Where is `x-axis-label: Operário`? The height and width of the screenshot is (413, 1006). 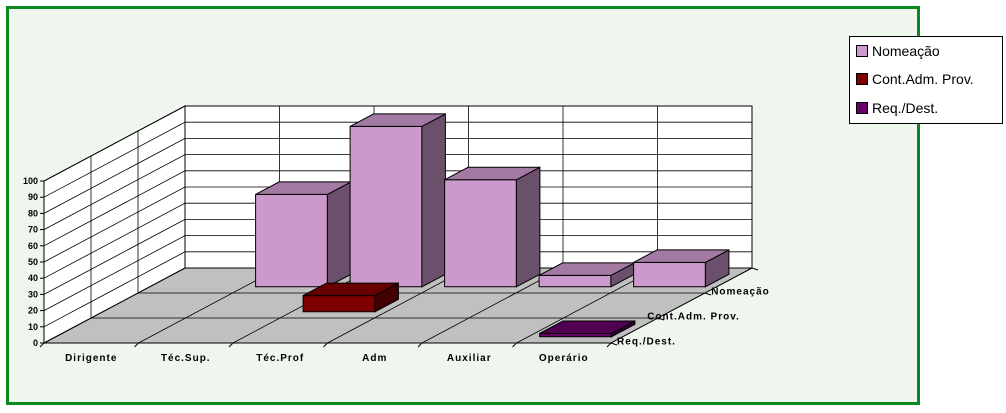 x-axis-label: Operário is located at coordinates (564, 358).